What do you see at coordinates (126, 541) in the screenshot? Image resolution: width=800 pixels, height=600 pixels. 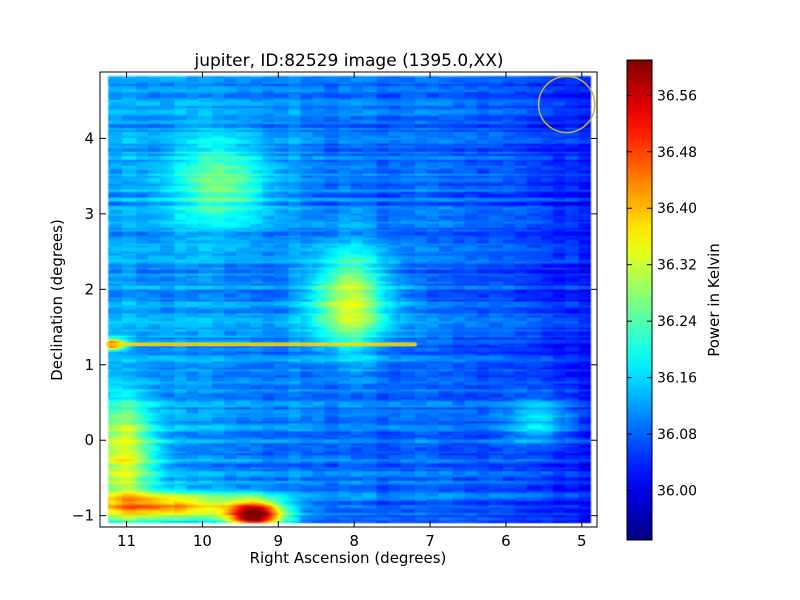 I see `x-tick-label: 11` at bounding box center [126, 541].